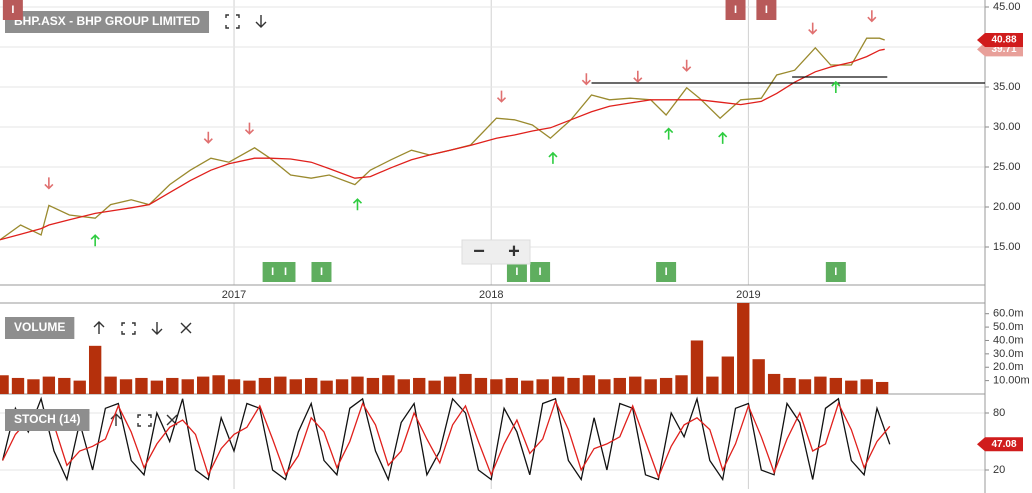  I want to click on panel-title-text: STOCH (14), so click(47, 419).